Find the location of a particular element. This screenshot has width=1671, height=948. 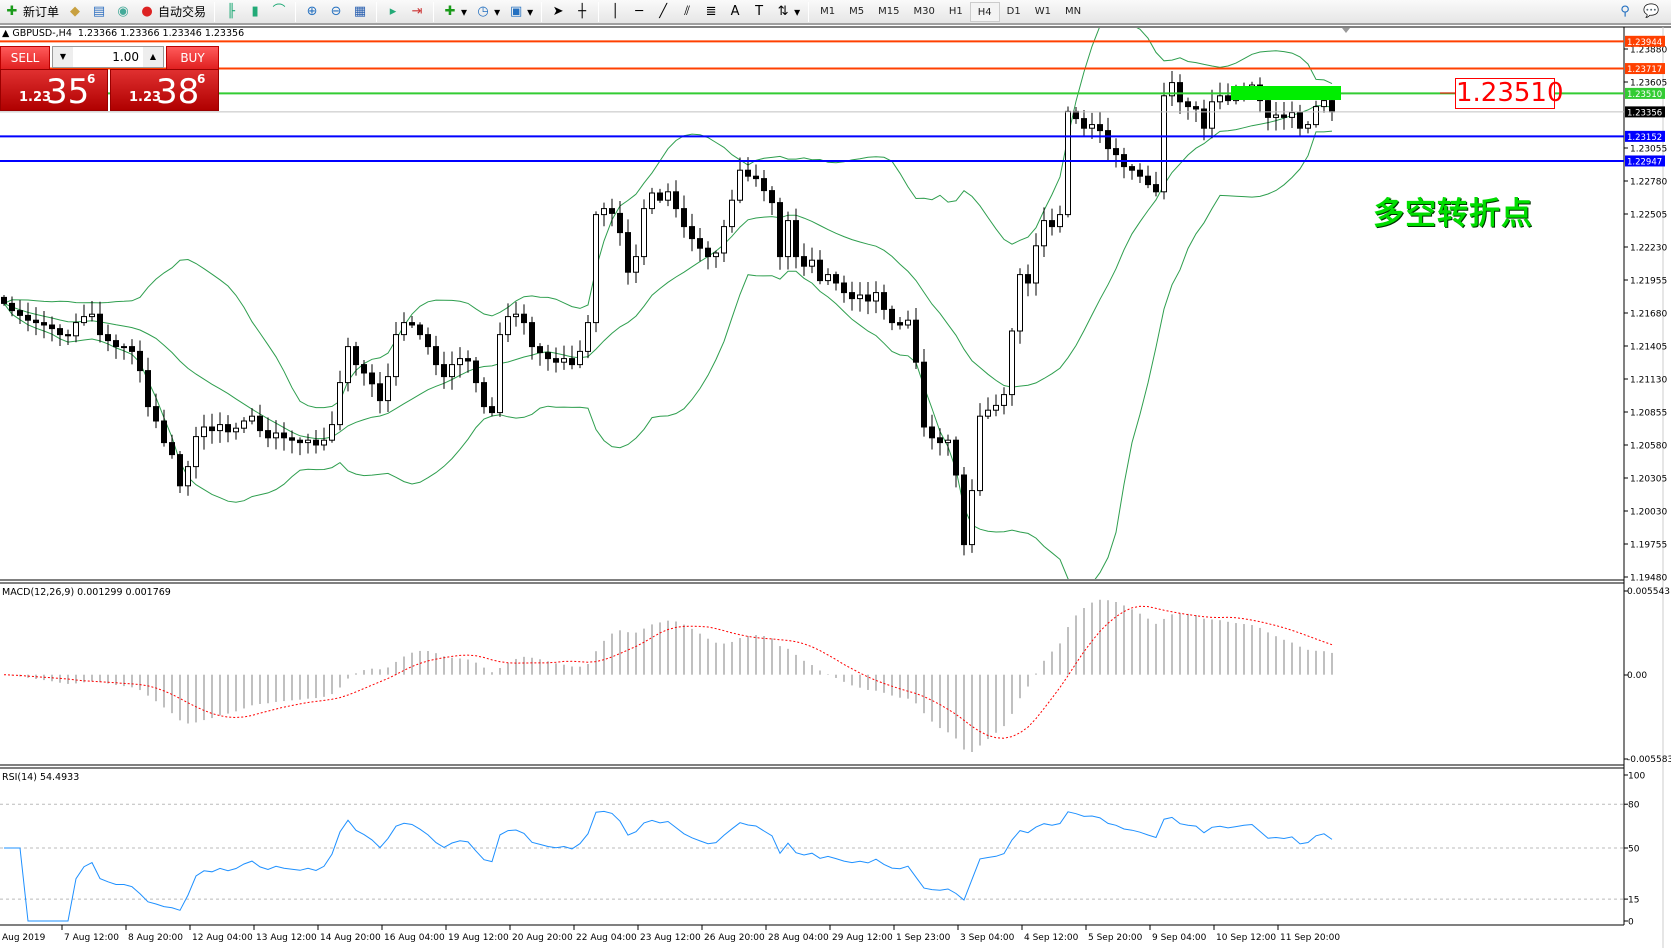

equidistant-channel-button: ⫽ is located at coordinates (687, 12).